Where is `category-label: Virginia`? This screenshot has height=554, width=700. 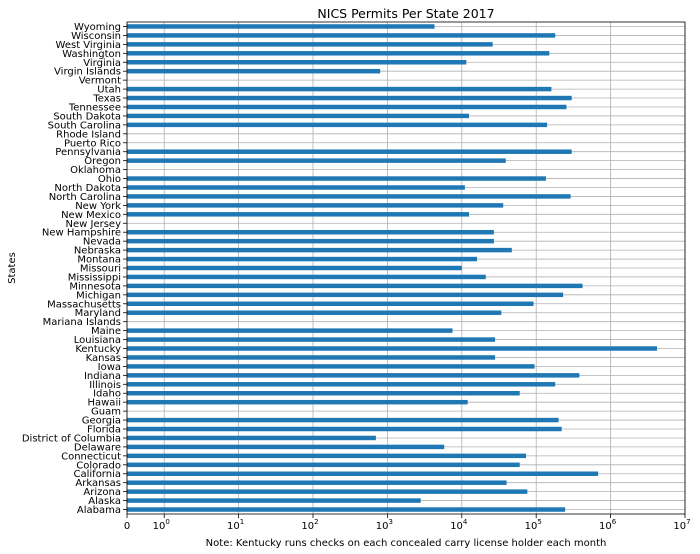 category-label: Virginia is located at coordinates (102, 63).